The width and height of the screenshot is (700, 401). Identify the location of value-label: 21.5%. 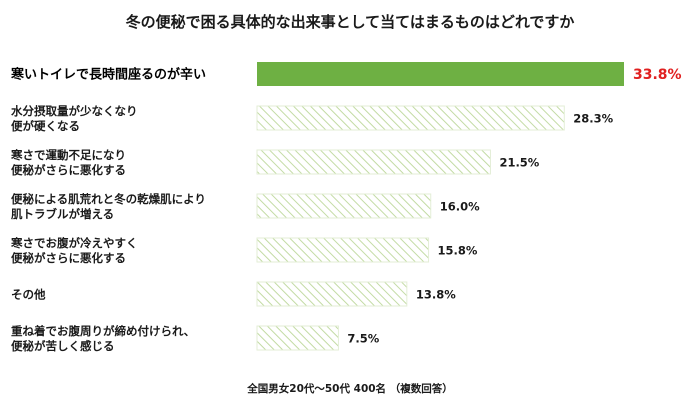
(519, 163).